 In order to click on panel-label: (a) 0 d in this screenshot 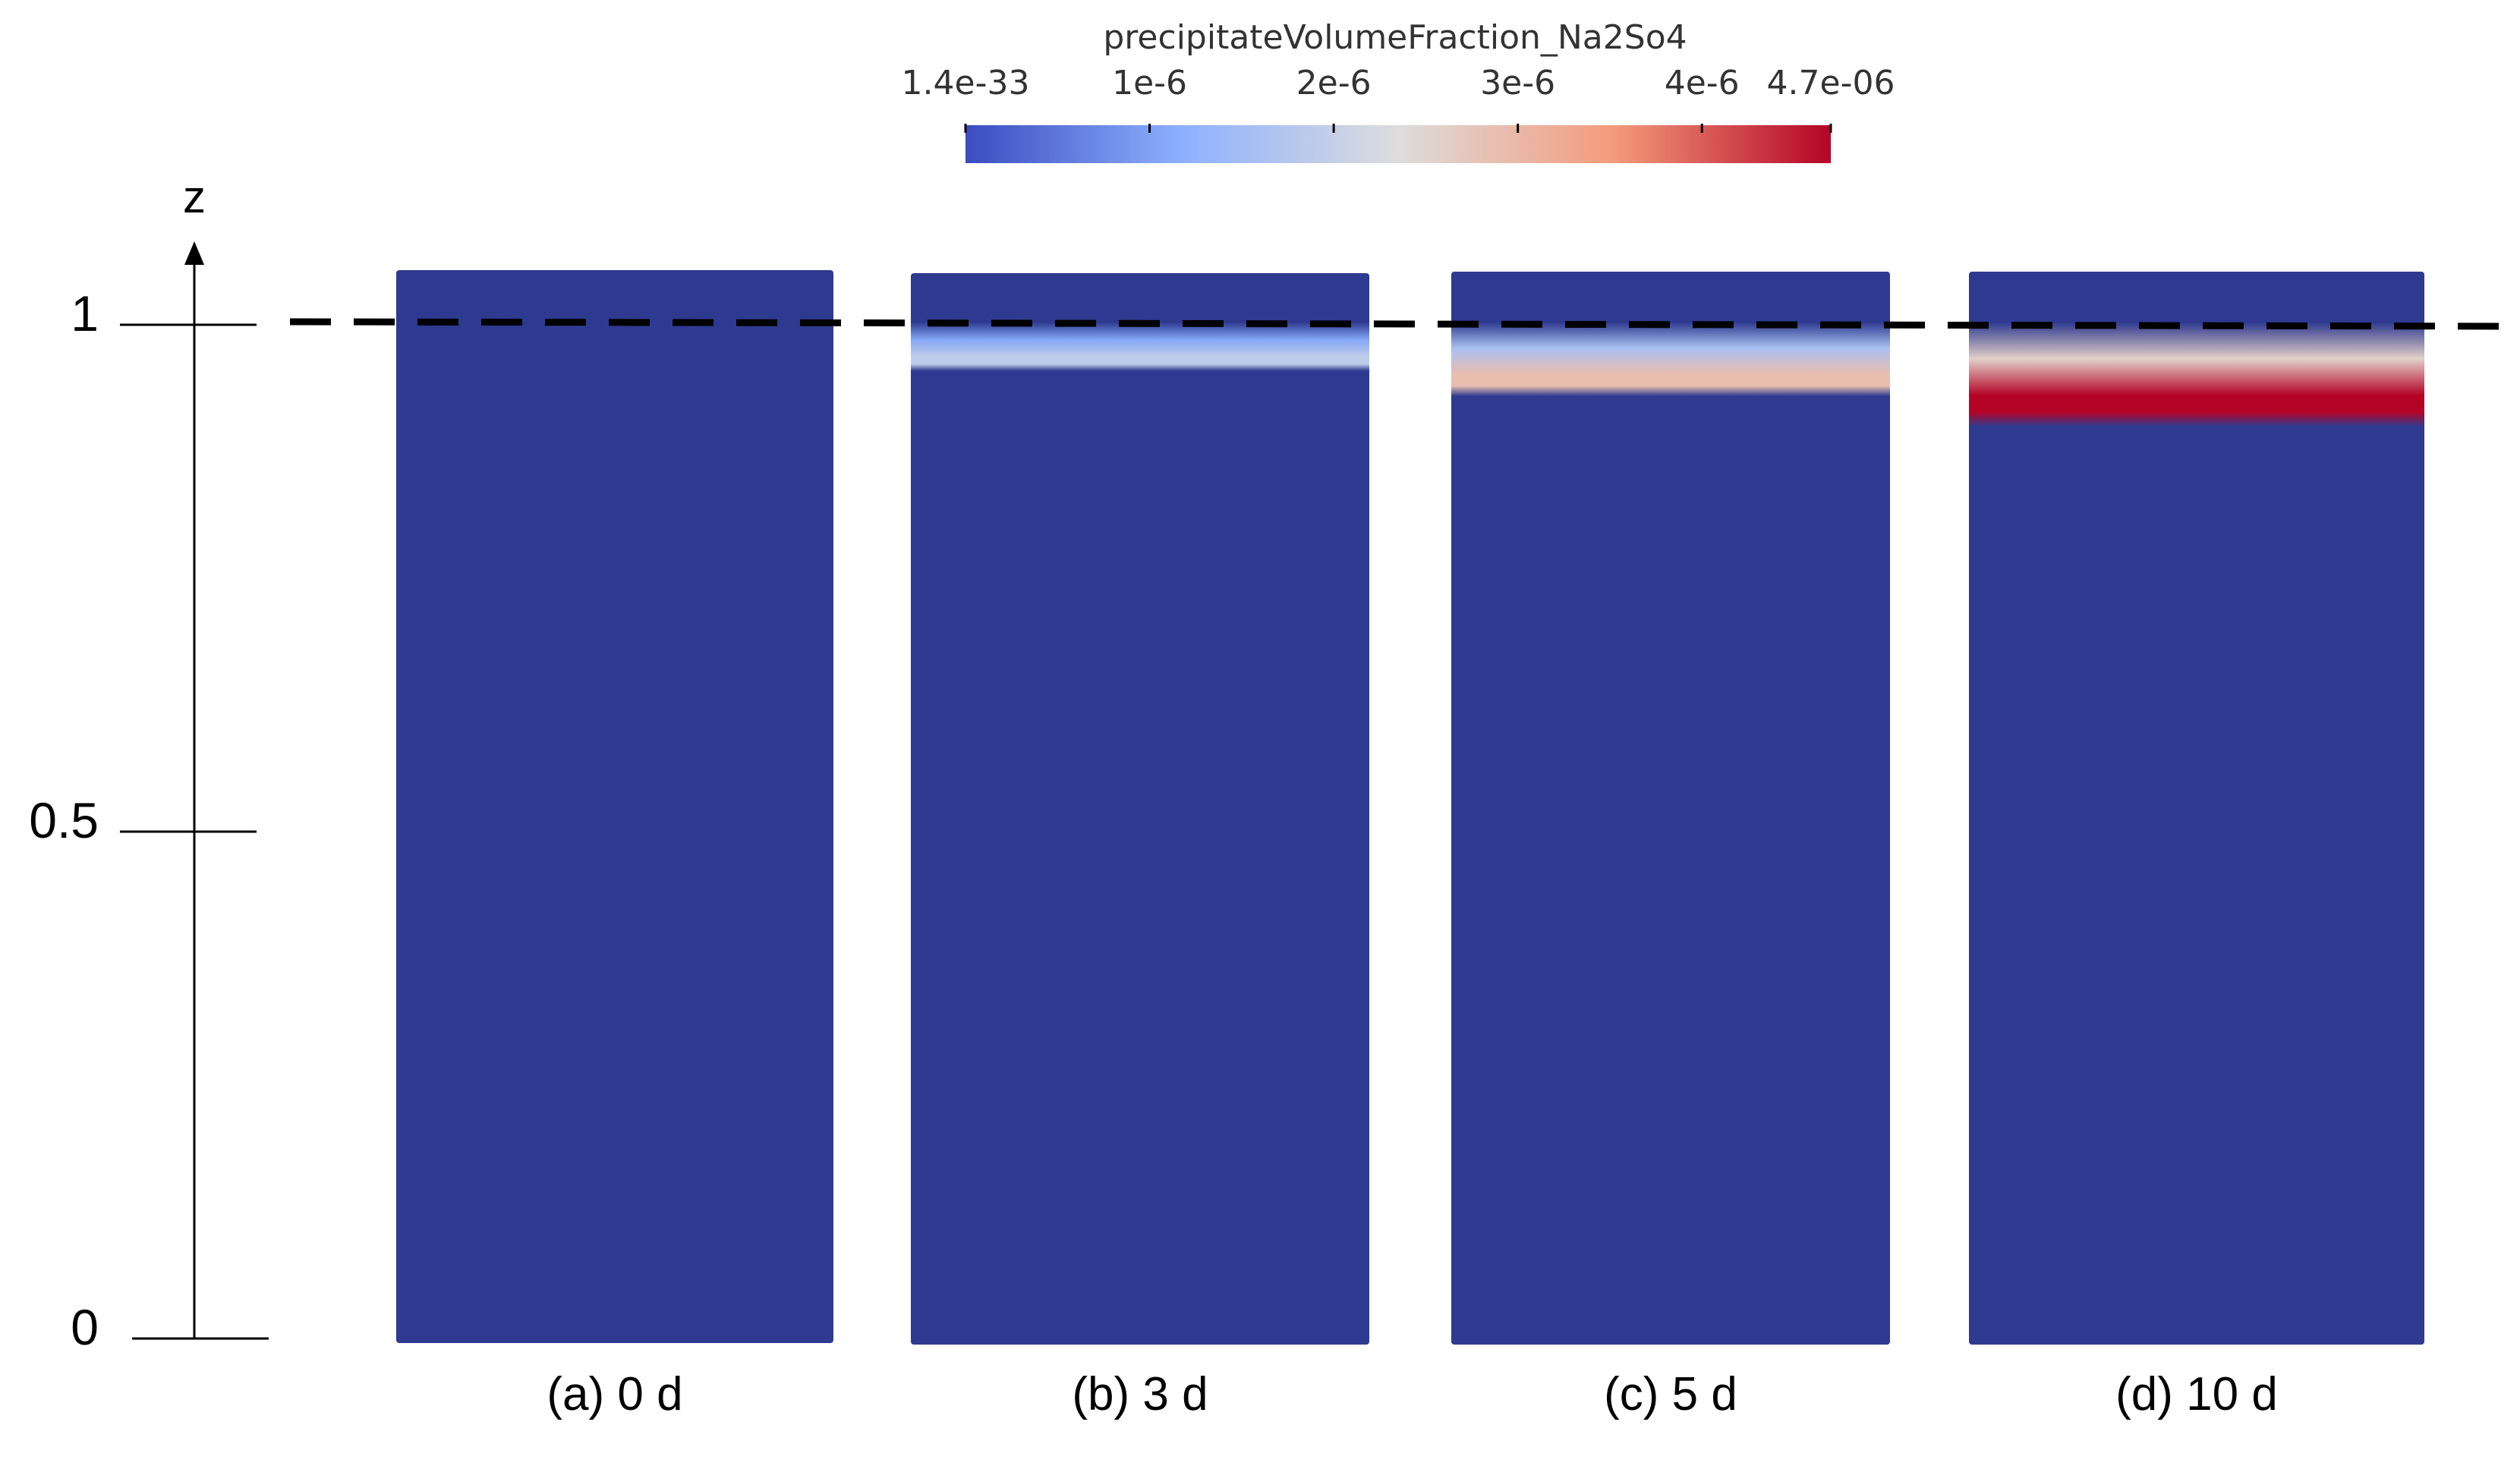, I will do `click(614, 1394)`.